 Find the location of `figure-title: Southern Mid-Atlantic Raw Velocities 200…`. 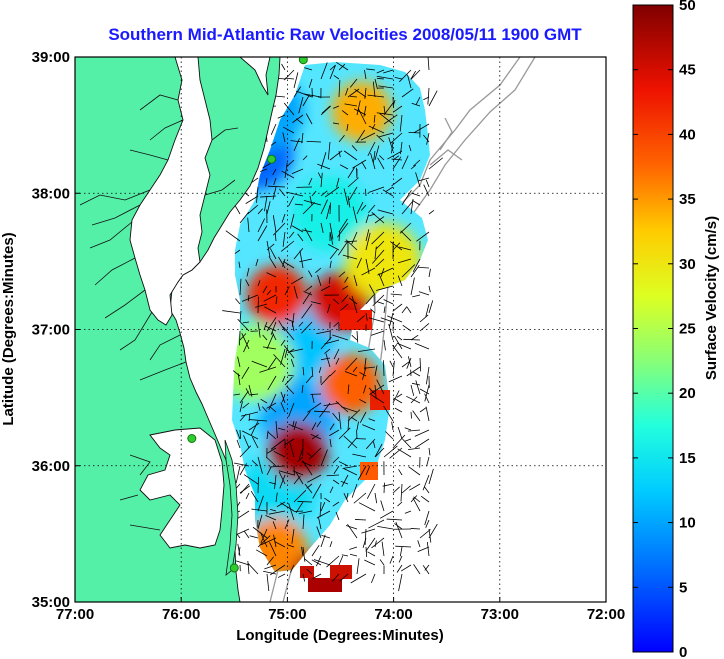

figure-title: Southern Mid-Atlantic Raw Velocities 200… is located at coordinates (345, 34).